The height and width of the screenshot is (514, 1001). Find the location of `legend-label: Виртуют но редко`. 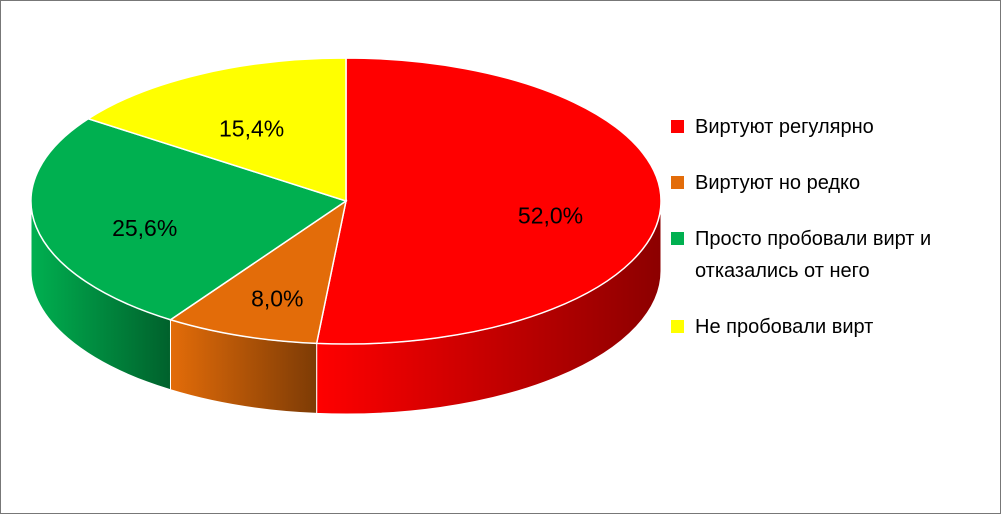

legend-label: Виртуют но редко is located at coordinates (778, 183).